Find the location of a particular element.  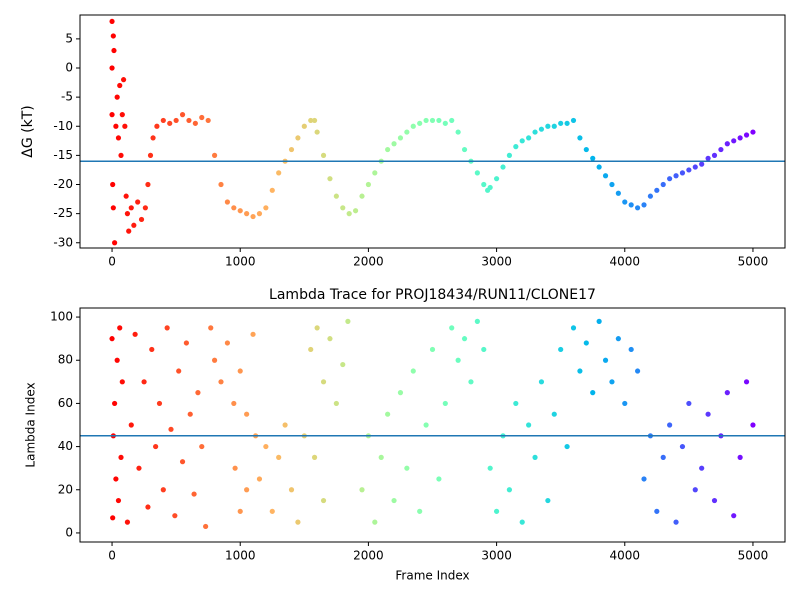

y-axis-label: ΔG (kT) is located at coordinates (28, 131).